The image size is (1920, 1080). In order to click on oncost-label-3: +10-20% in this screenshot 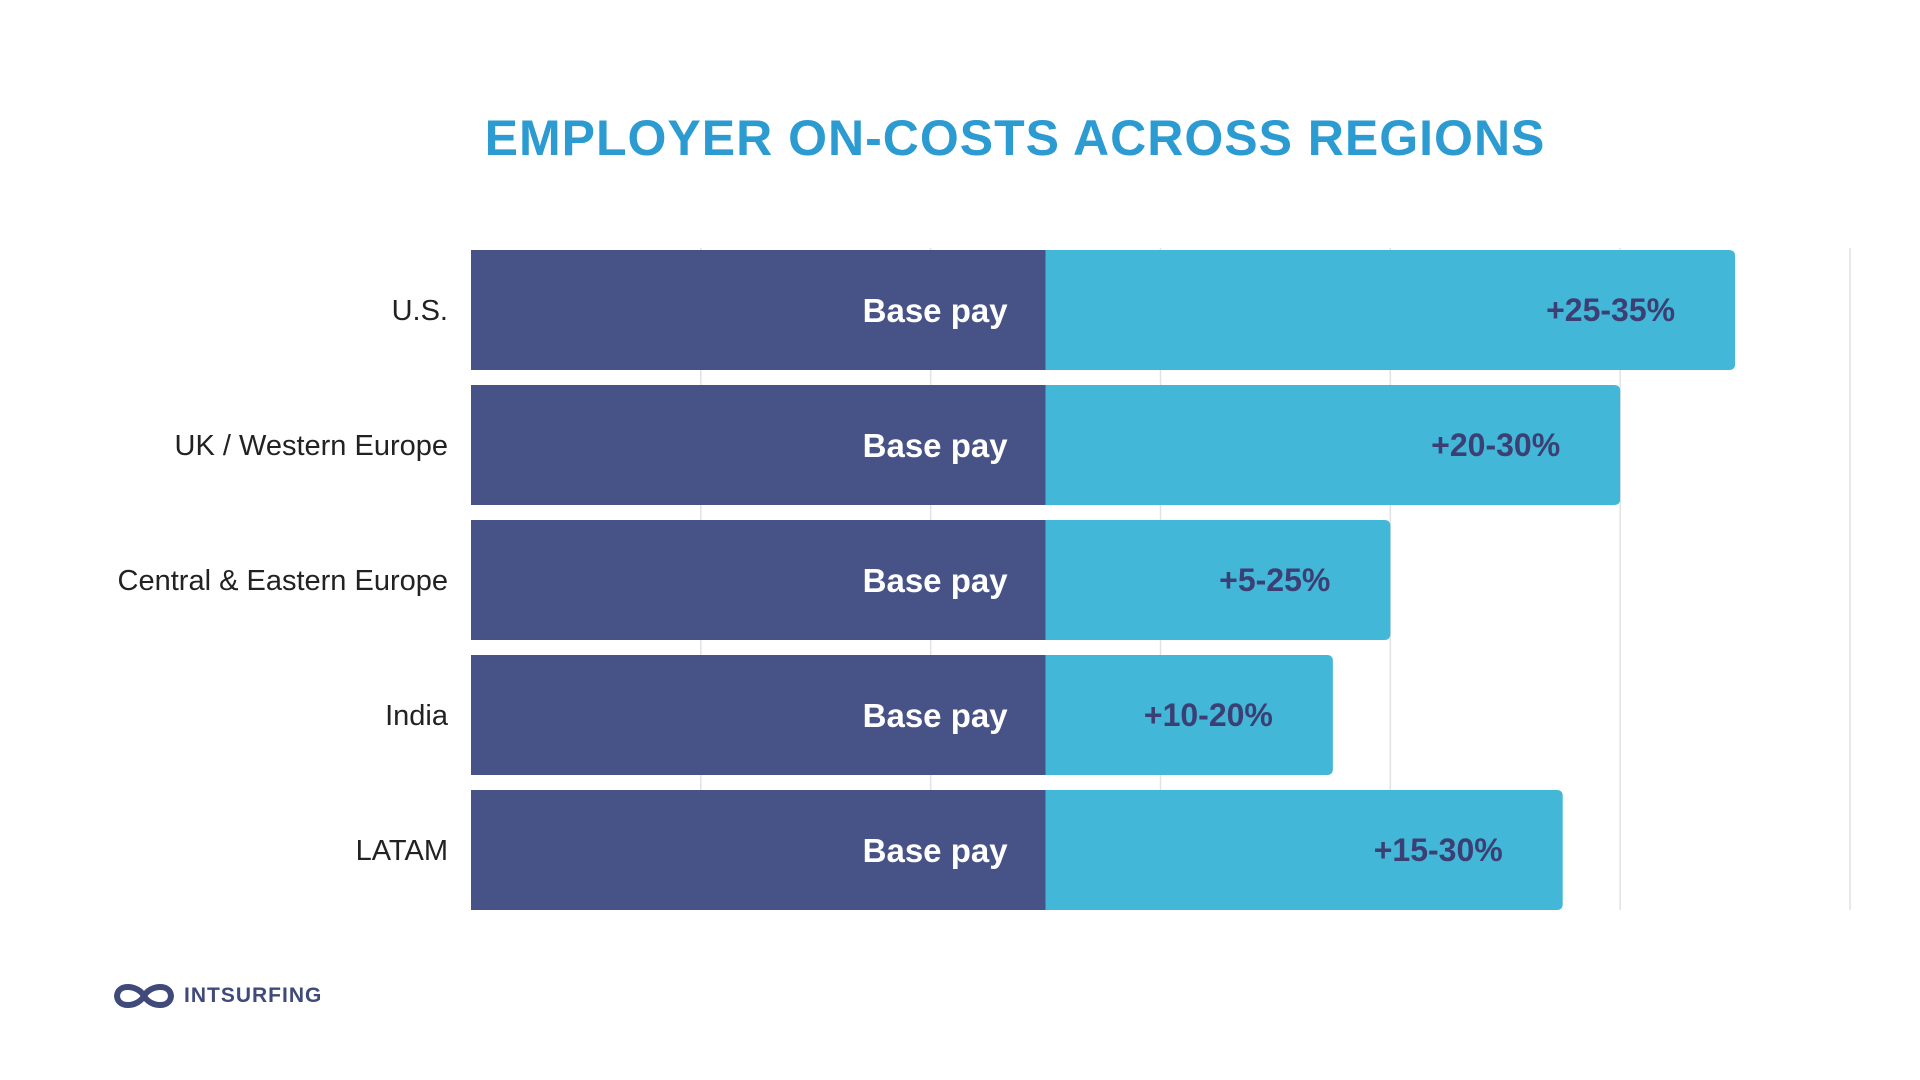, I will do `click(1208, 715)`.